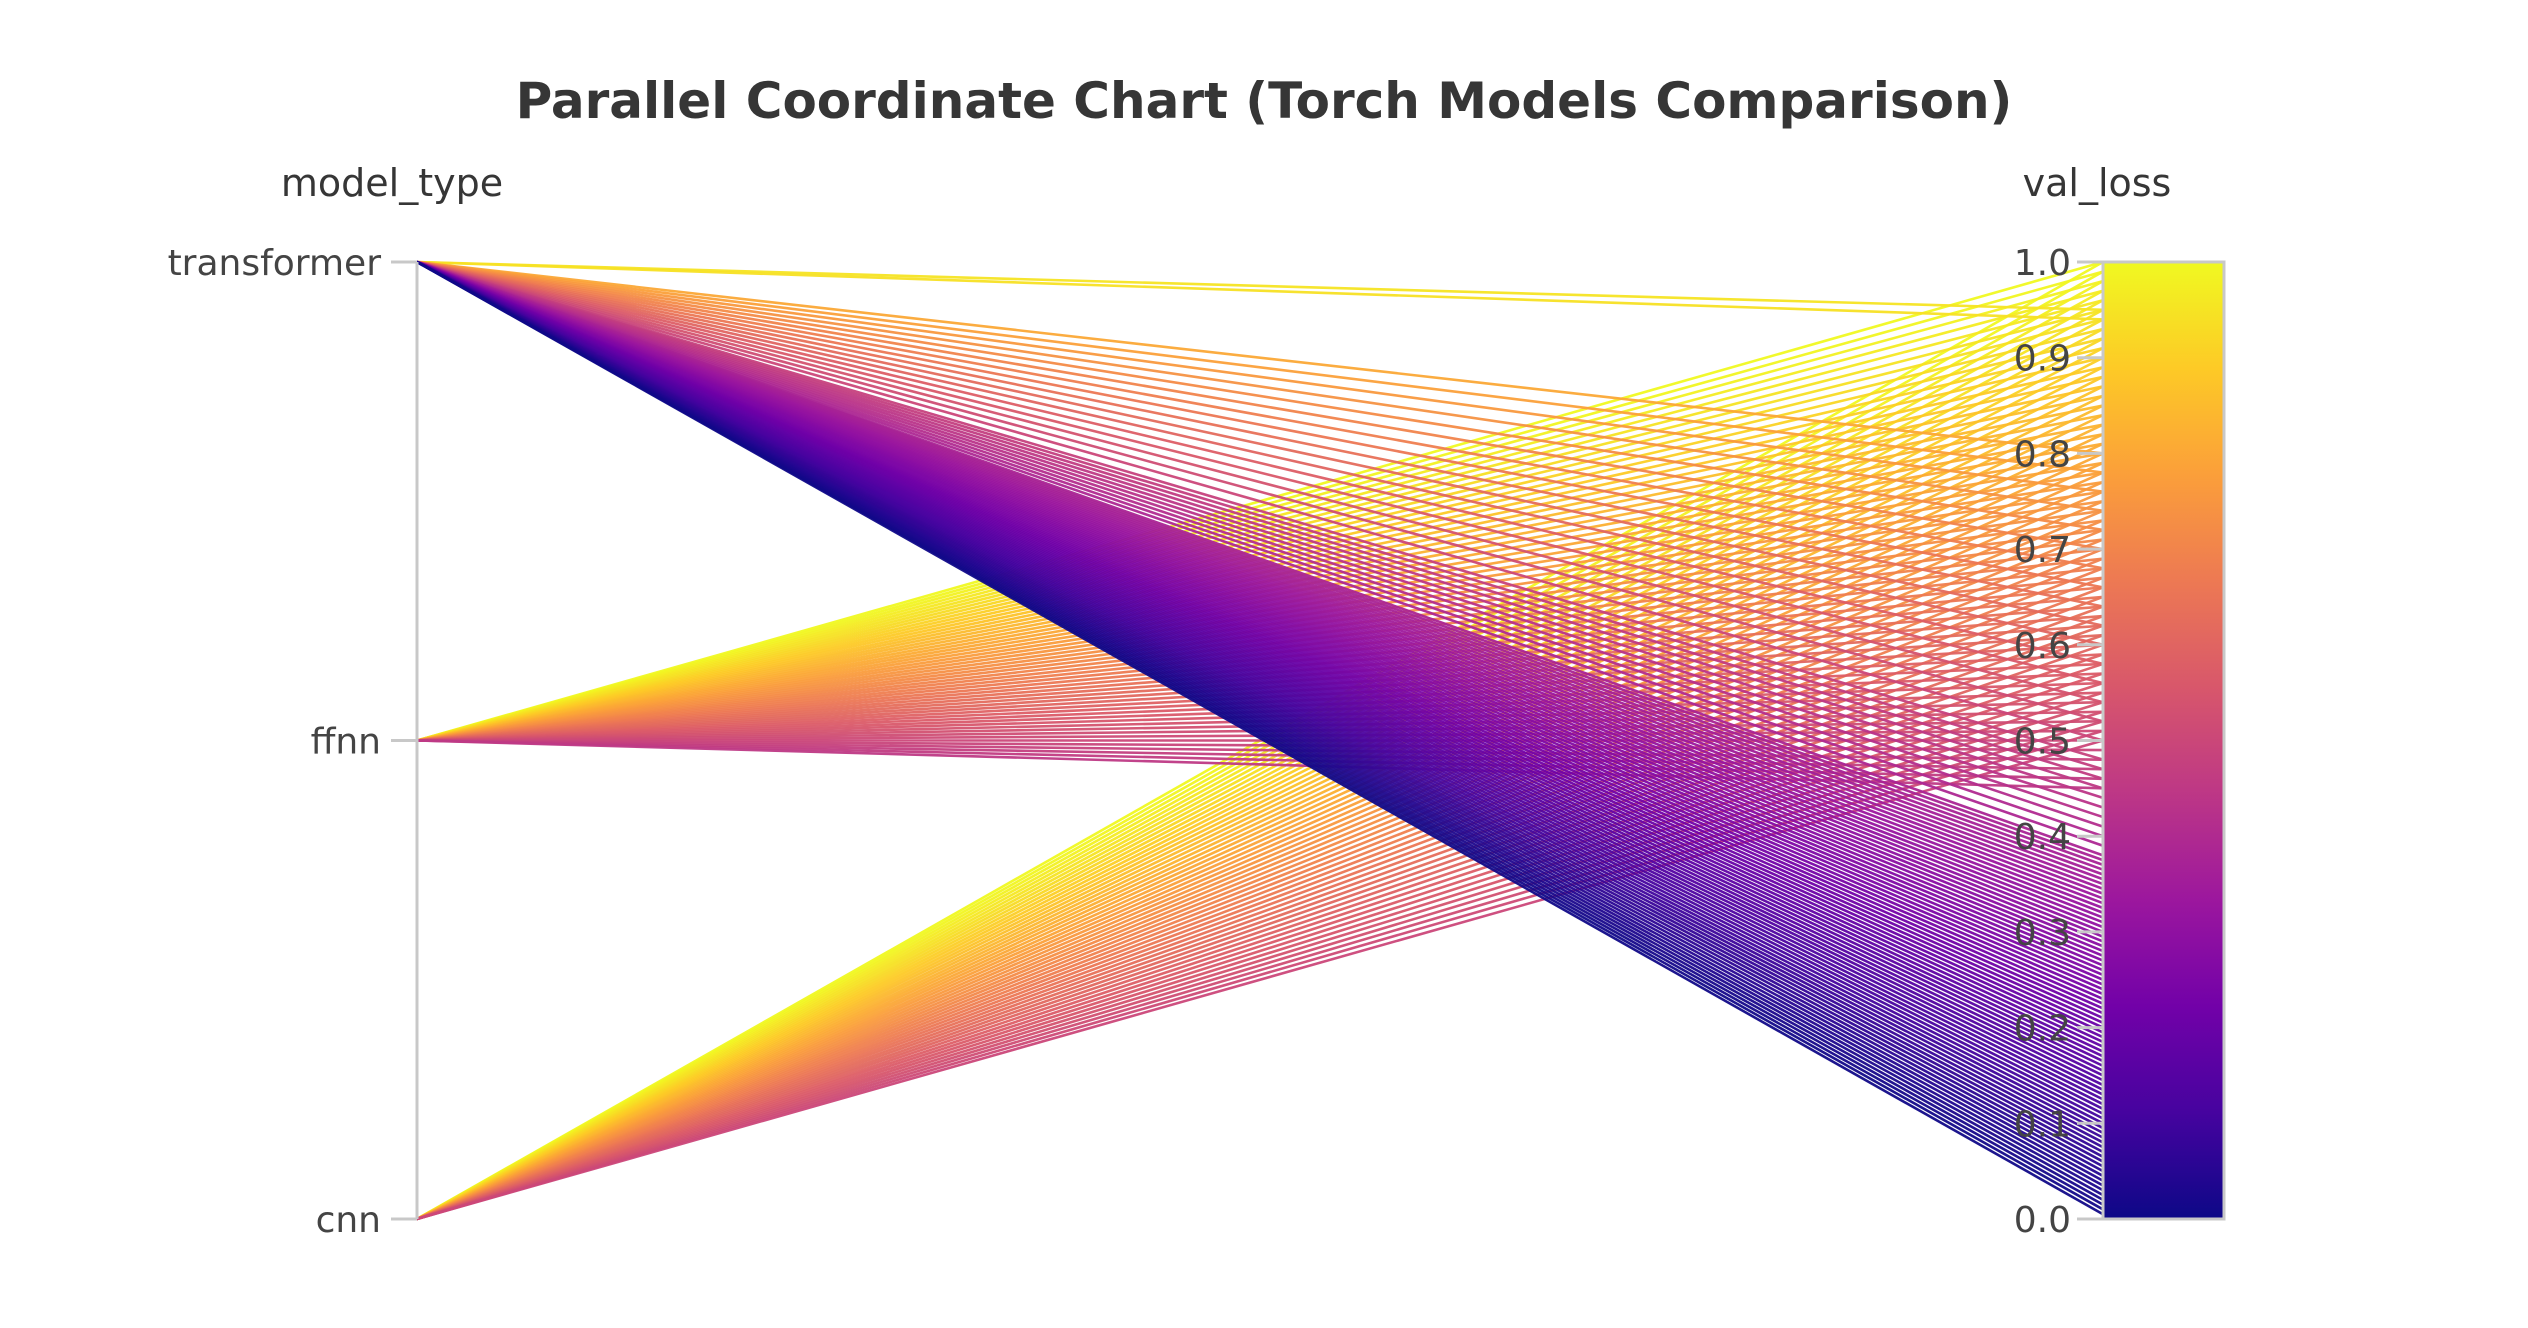 This screenshot has width=2528, height=1328. What do you see at coordinates (2042, 646) in the screenshot?
I see `val-loss-tick-label: 0.6` at bounding box center [2042, 646].